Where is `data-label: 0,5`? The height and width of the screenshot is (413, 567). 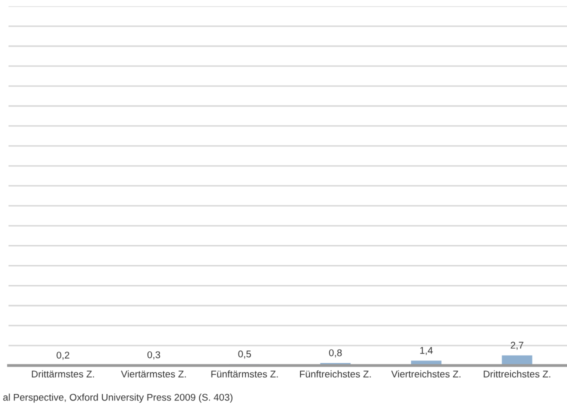
data-label: 0,5 is located at coordinates (244, 354).